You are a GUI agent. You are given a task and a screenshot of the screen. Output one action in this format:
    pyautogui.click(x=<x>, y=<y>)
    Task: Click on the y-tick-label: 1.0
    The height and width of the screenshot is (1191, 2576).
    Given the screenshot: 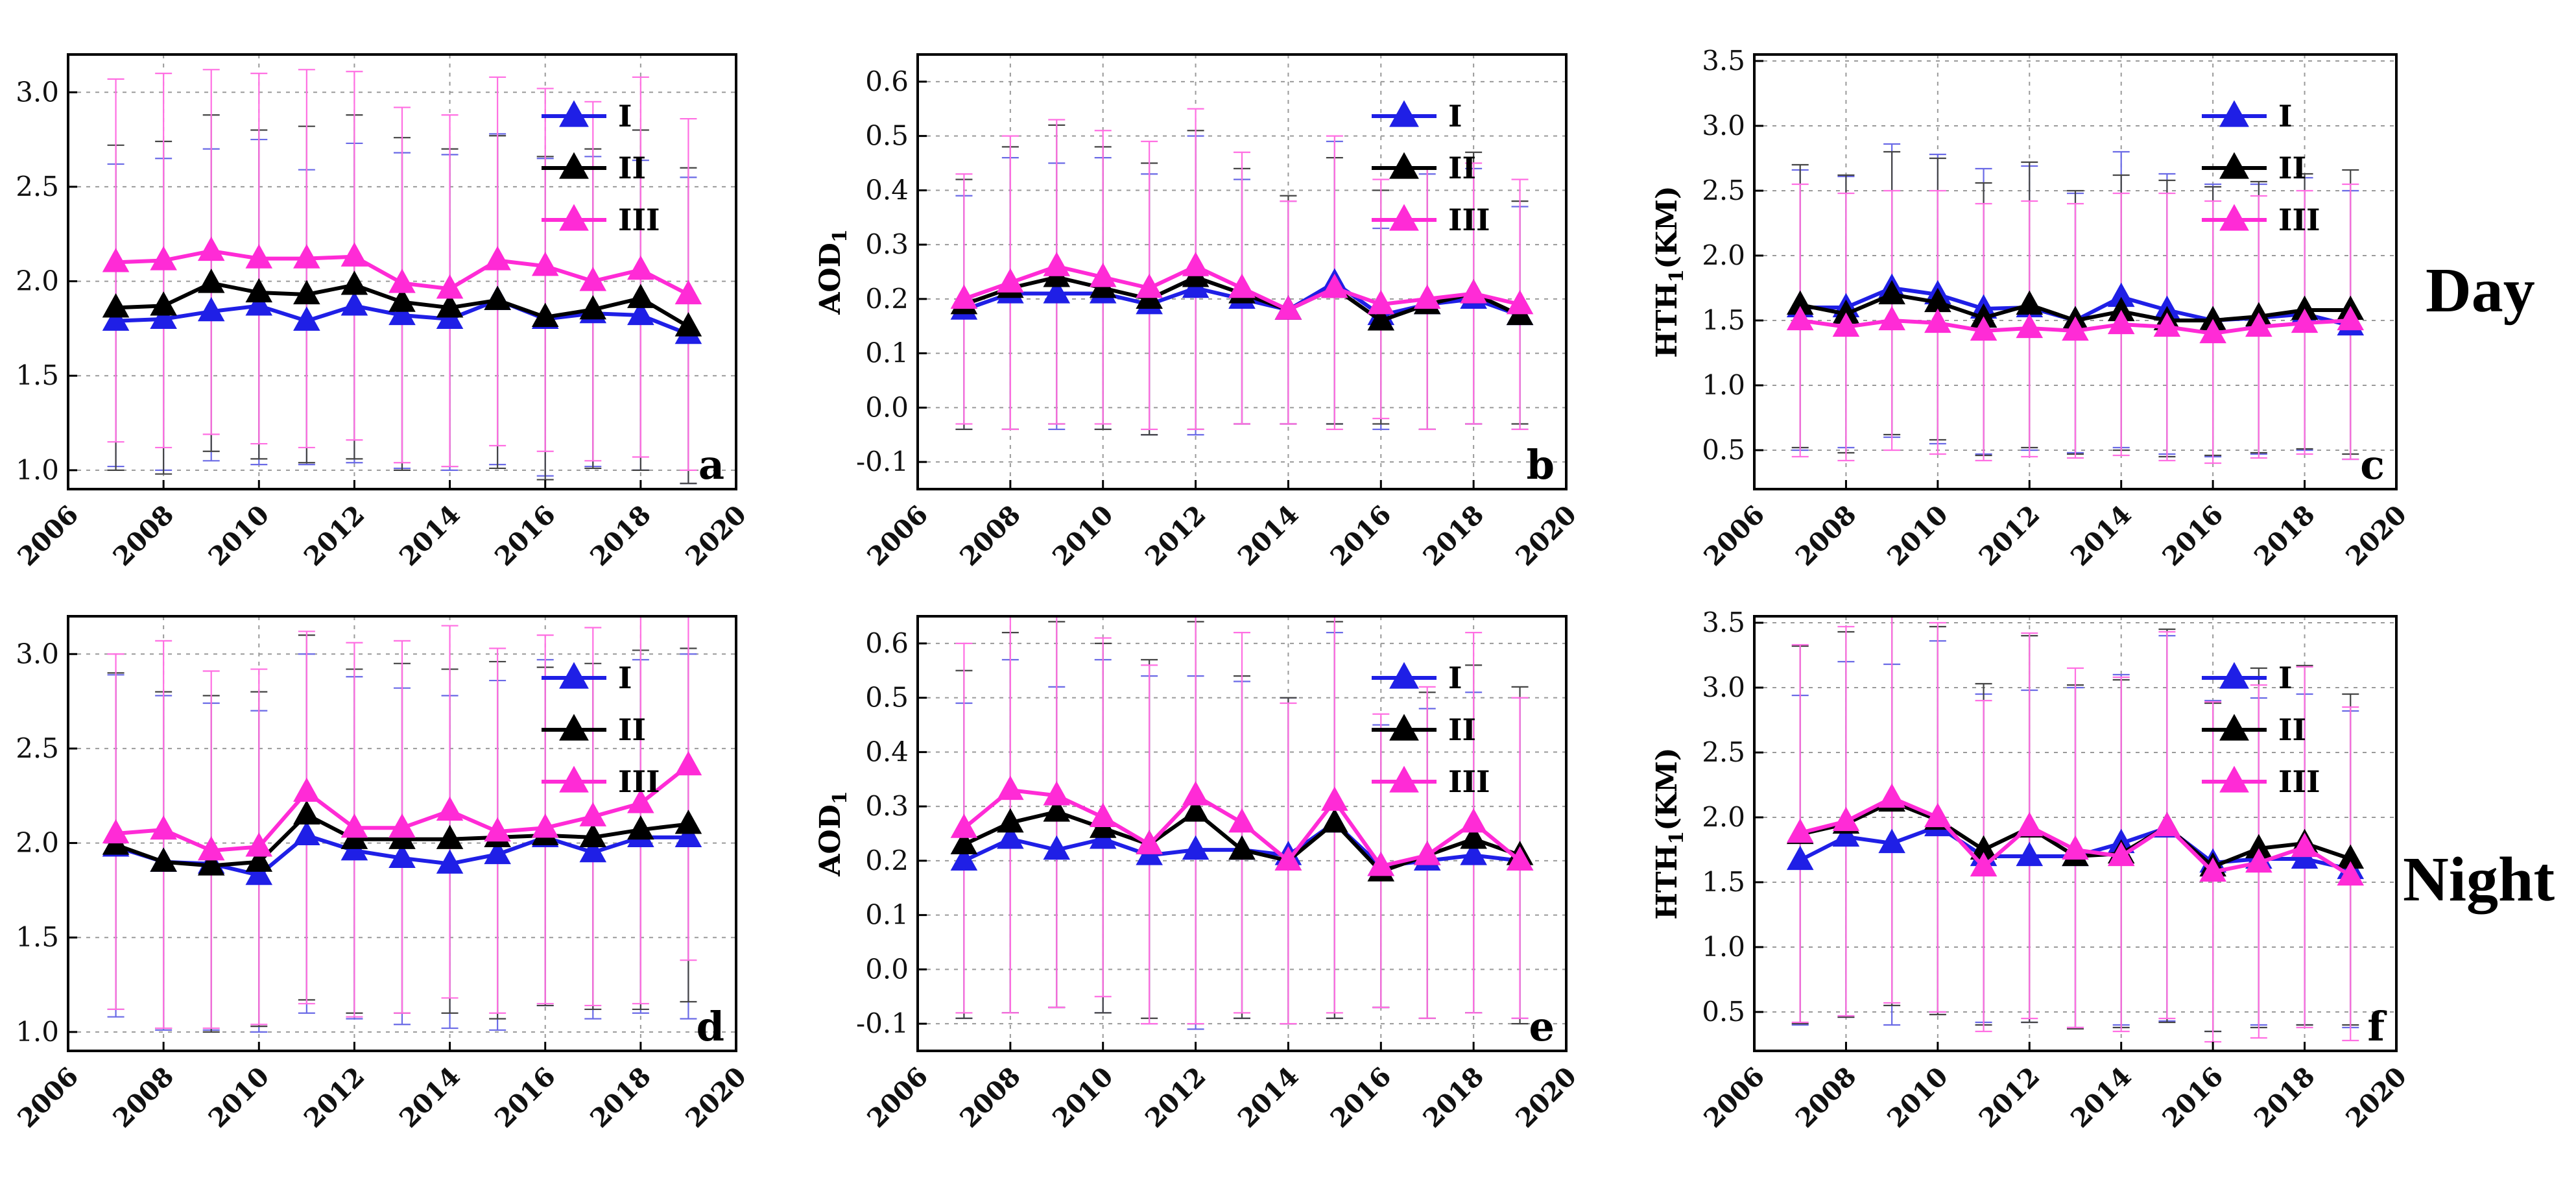 What is the action you would take?
    pyautogui.click(x=37, y=1032)
    